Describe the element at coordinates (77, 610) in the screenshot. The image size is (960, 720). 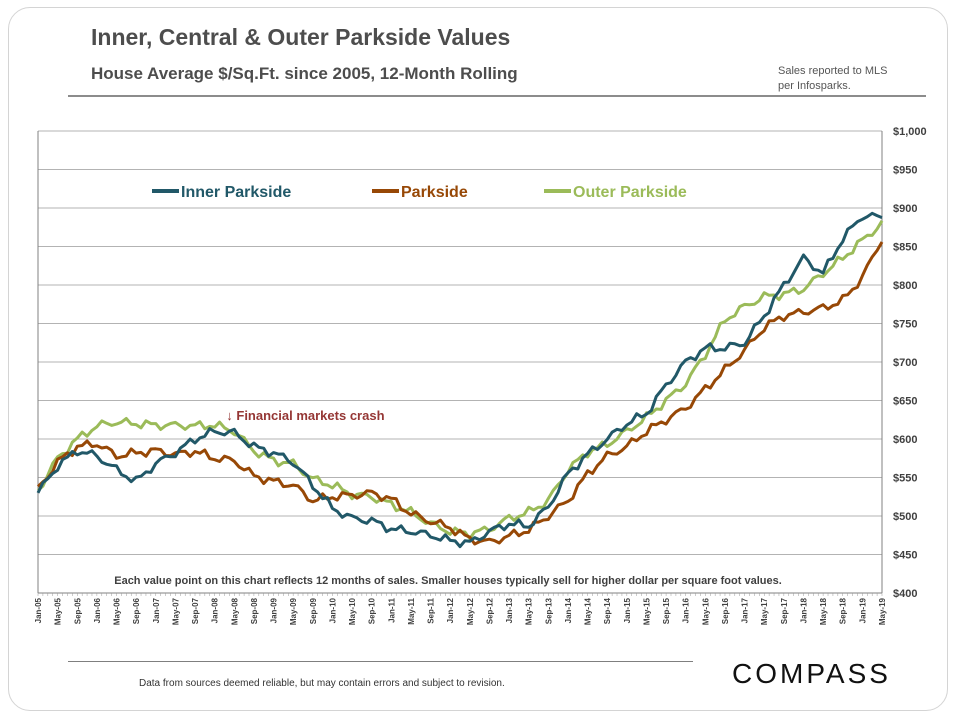
I see `x-tick-label: Sep-05` at that location.